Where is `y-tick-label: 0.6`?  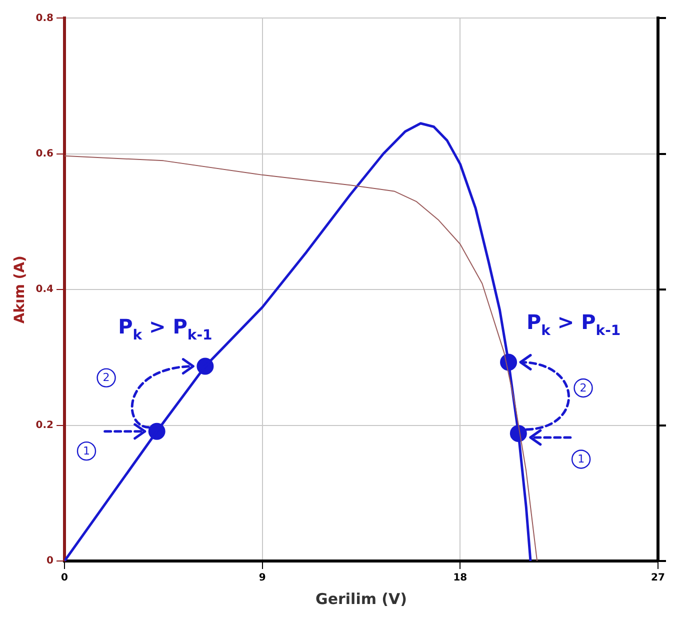 y-tick-label: 0.6 is located at coordinates (45, 154).